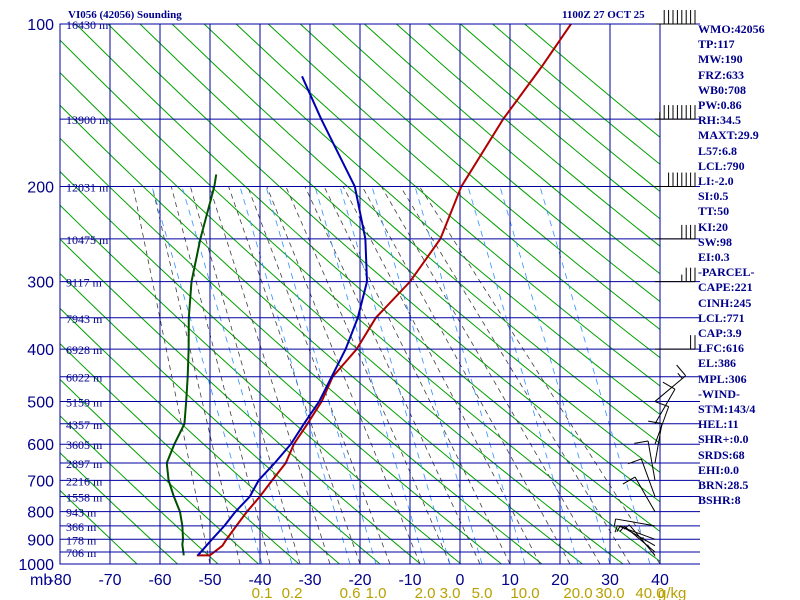  Describe the element at coordinates (716, 181) in the screenshot. I see `index-line: LI:-2.0` at that location.